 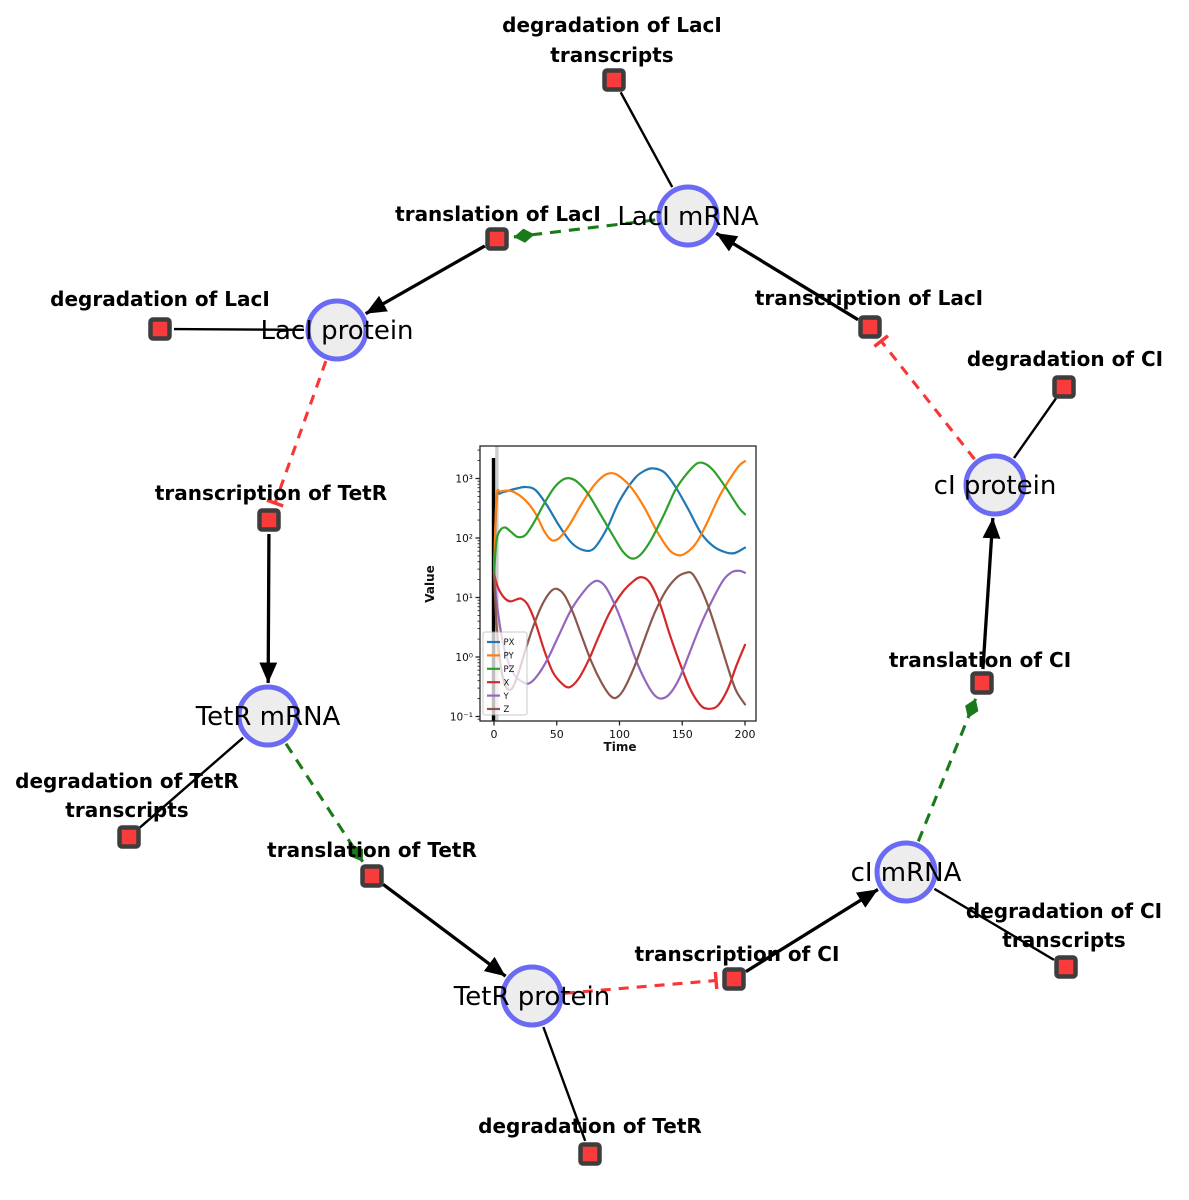 What do you see at coordinates (239, 329) in the screenshot?
I see `edge-consumption-laci_protein-deg_laci` at bounding box center [239, 329].